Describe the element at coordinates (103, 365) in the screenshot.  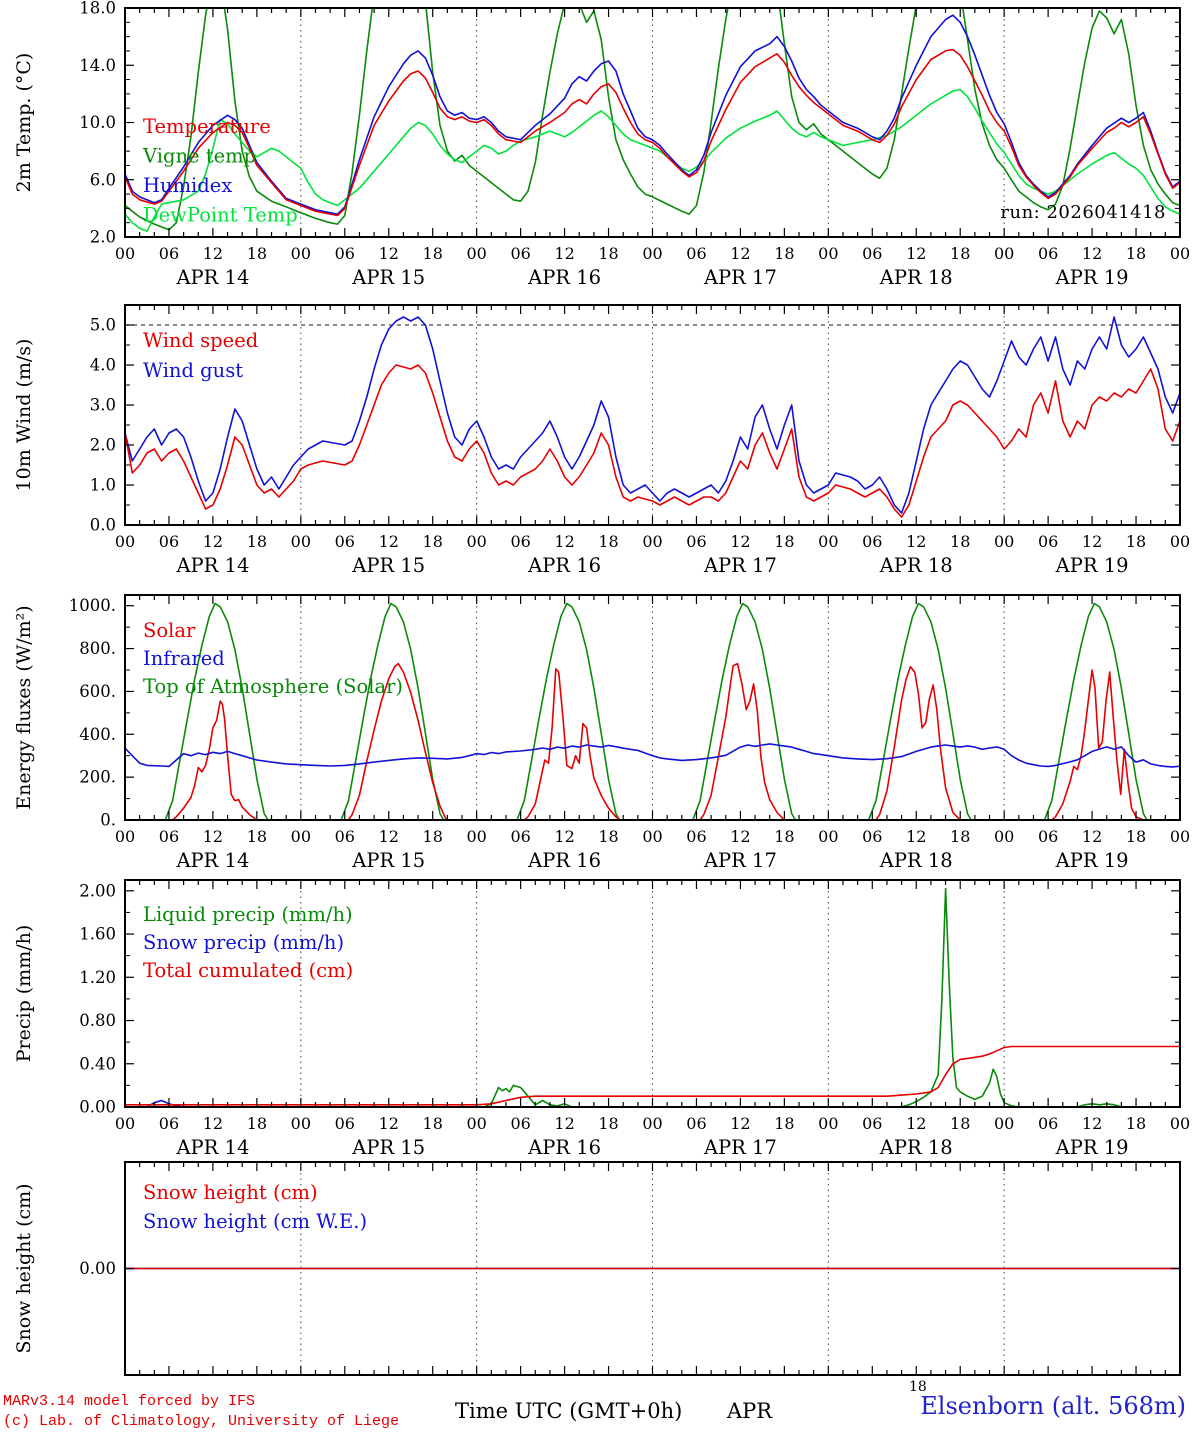
I see `svg-text: 4.0` at that location.